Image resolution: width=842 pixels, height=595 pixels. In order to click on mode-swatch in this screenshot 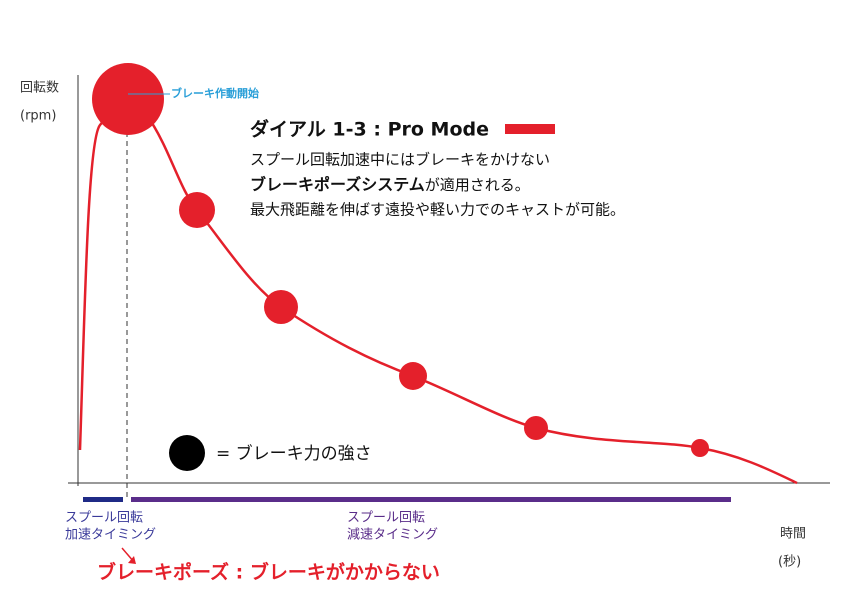, I will do `click(530, 129)`.